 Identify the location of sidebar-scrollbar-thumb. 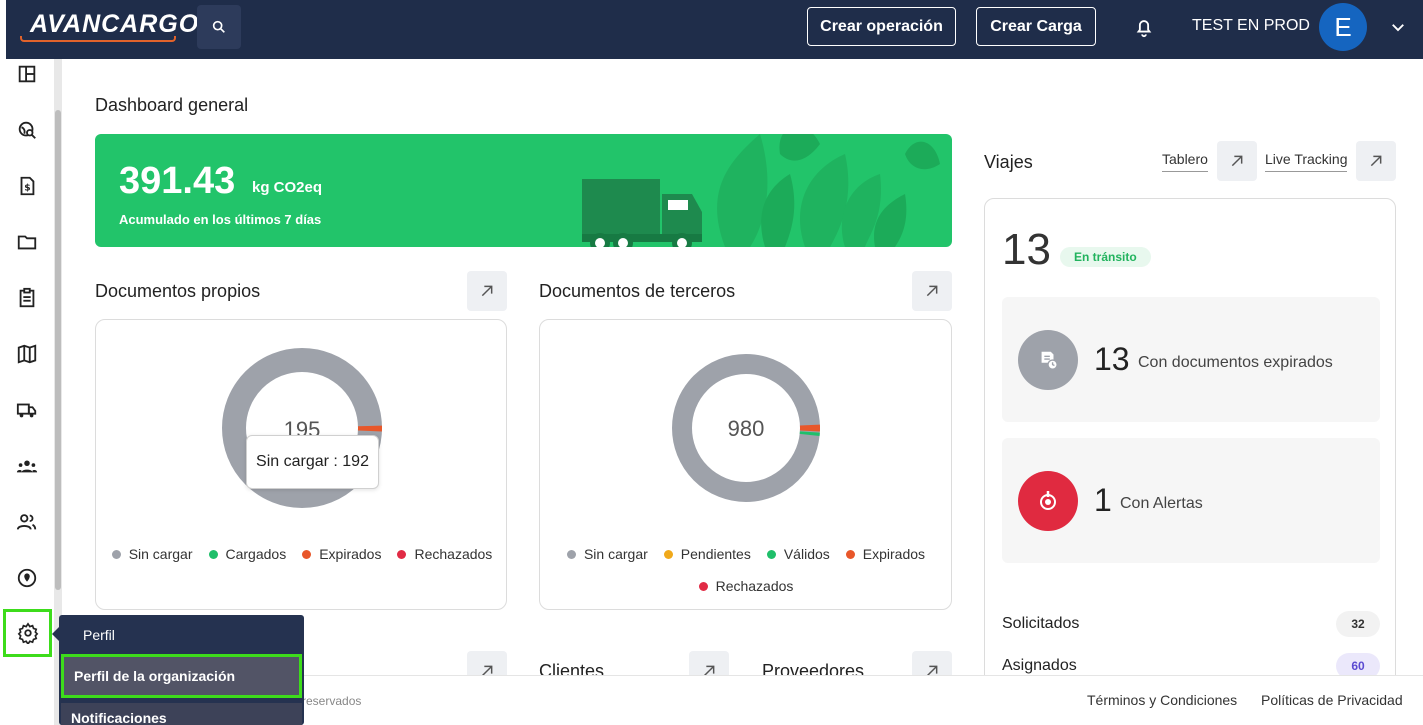
(58, 350).